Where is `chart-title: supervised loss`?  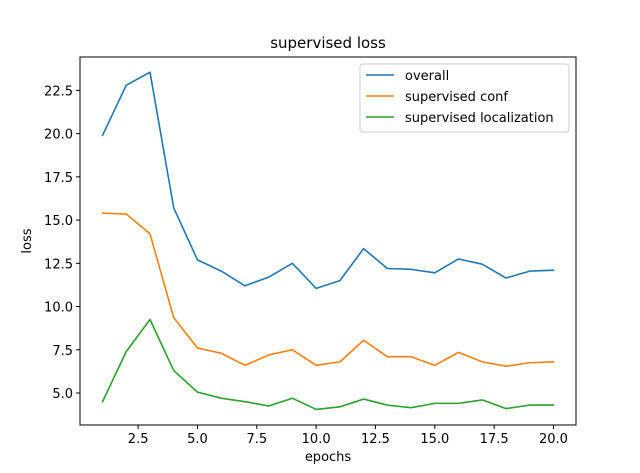
chart-title: supervised loss is located at coordinates (328, 43).